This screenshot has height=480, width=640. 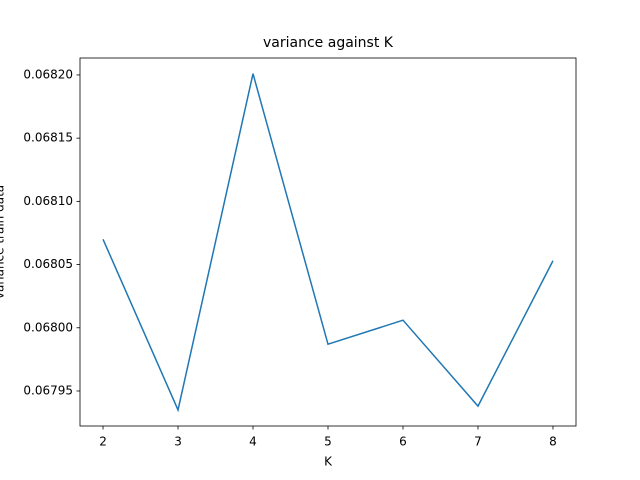 What do you see at coordinates (328, 442) in the screenshot?
I see `x-tick-label: 5` at bounding box center [328, 442].